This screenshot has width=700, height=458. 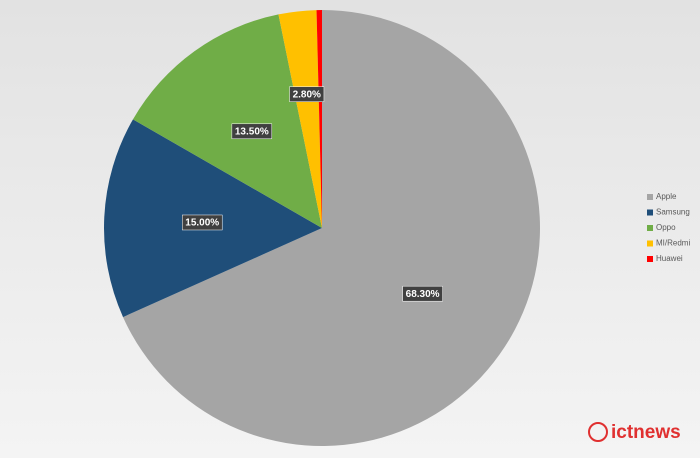 What do you see at coordinates (666, 196) in the screenshot?
I see `legend-label: Apple` at bounding box center [666, 196].